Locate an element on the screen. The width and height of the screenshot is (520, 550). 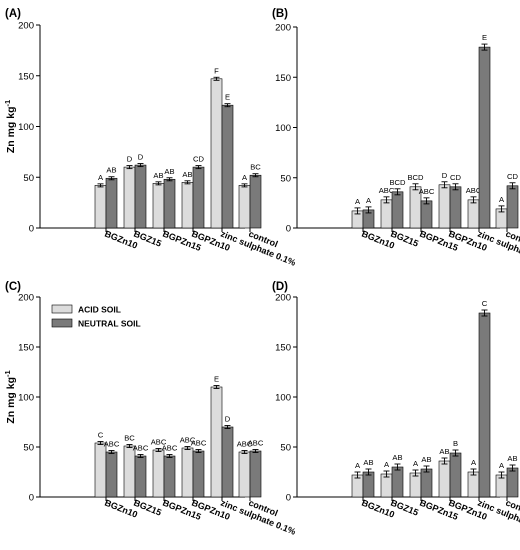
legend-swatch is located at coordinates (62, 323).